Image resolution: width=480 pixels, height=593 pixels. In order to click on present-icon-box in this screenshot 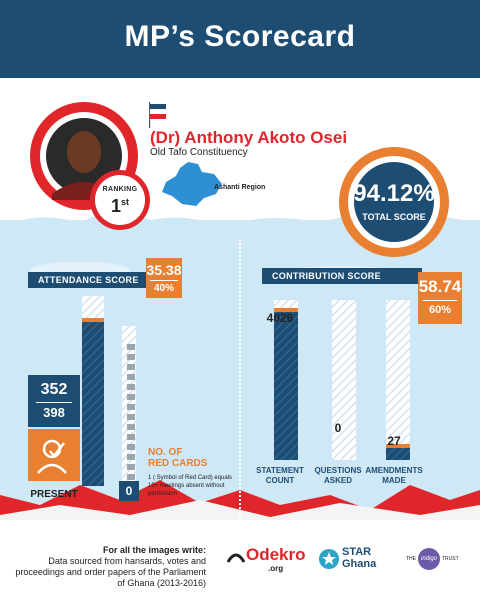, I will do `click(54, 455)`.